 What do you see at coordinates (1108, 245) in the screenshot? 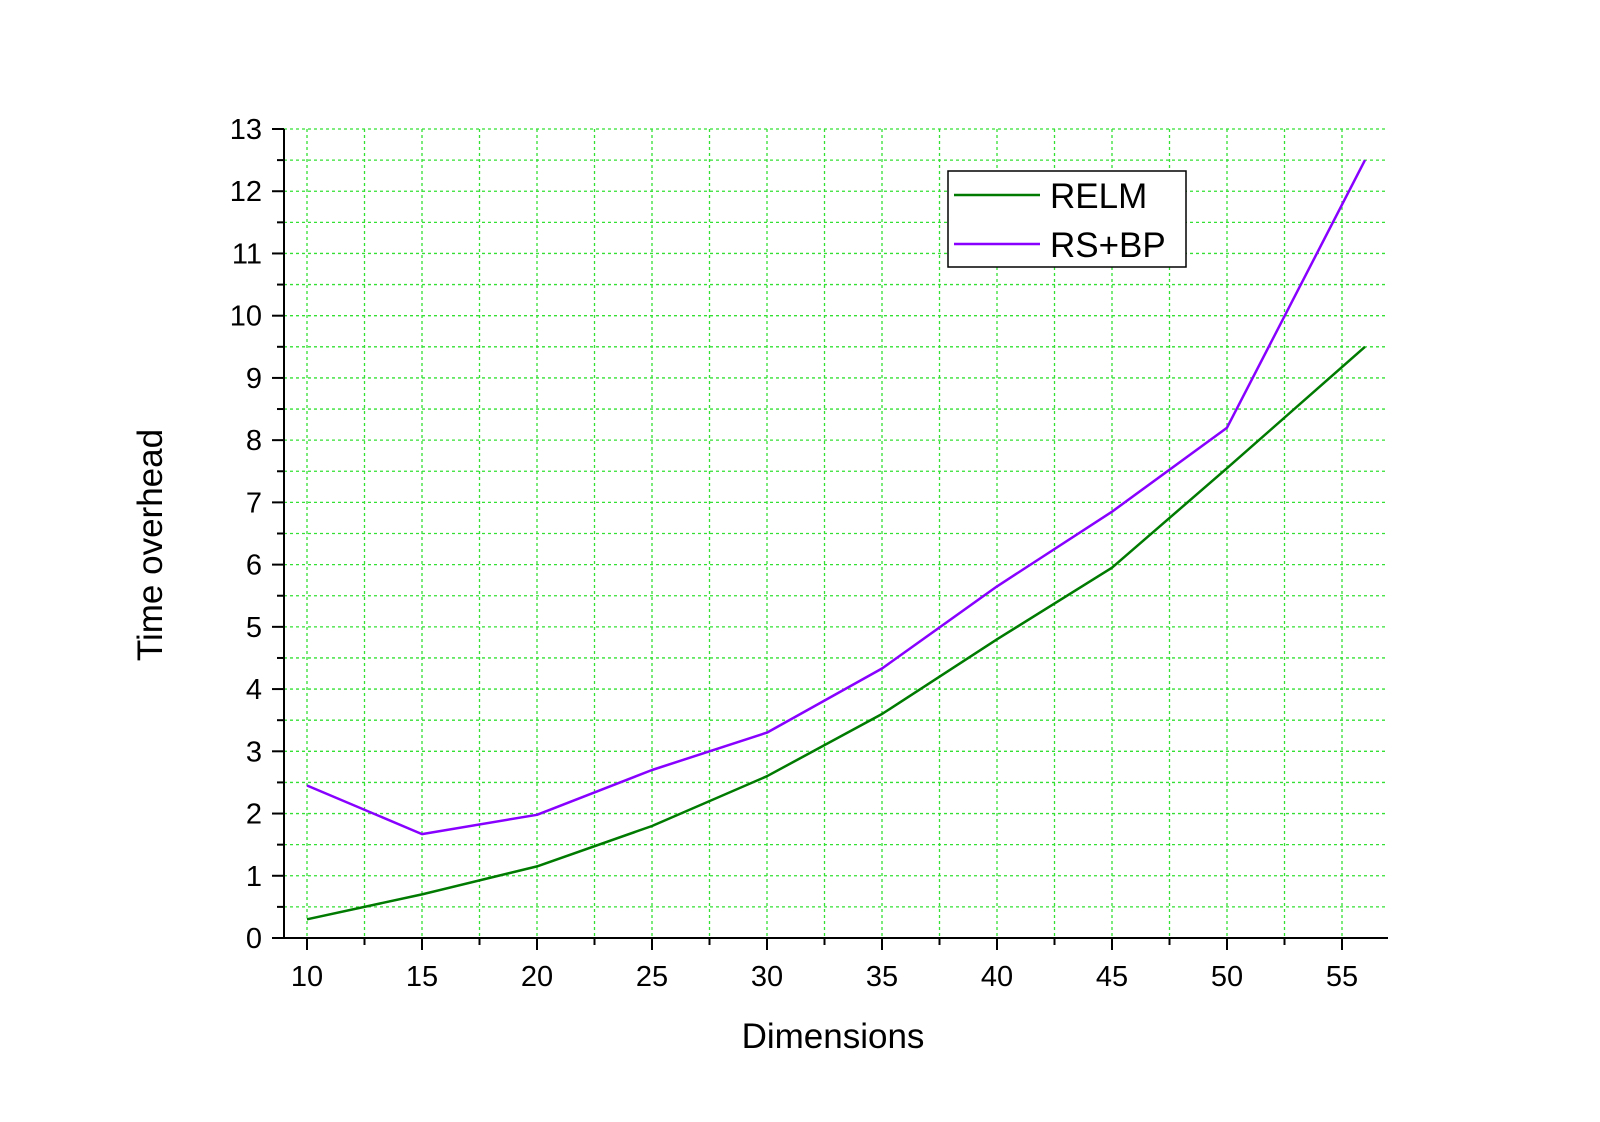
I see `legend-label: RS+BP` at bounding box center [1108, 245].